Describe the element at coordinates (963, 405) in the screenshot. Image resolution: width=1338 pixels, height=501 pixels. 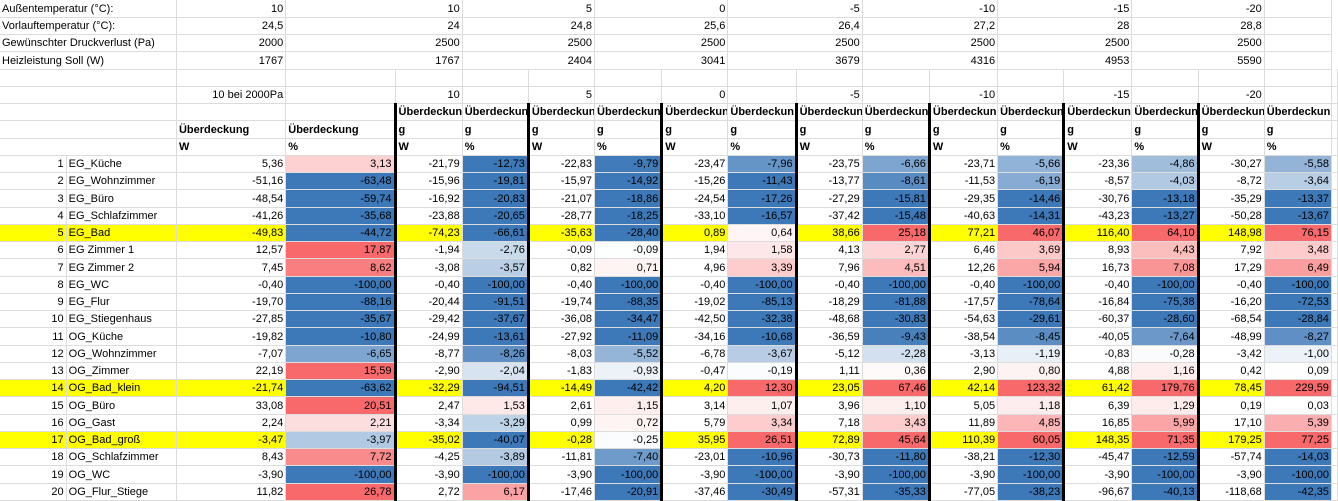
I see `watt-cell: 5,05` at that location.